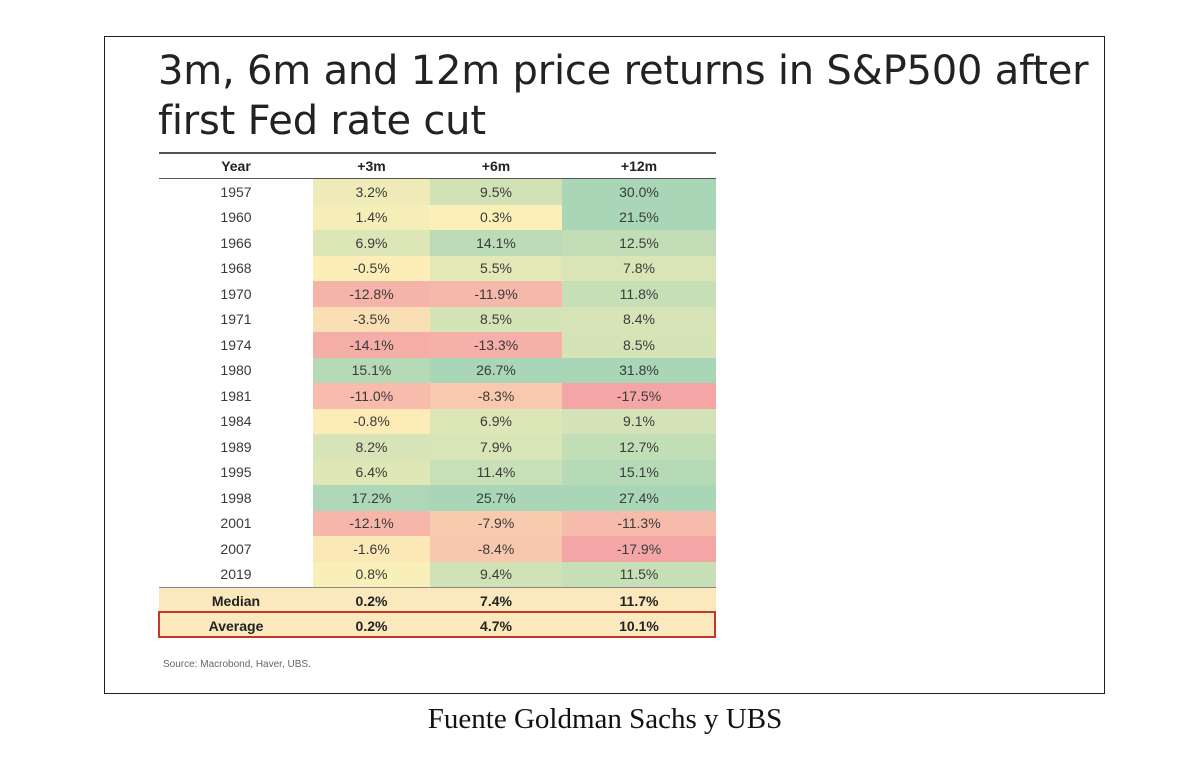  I want to click on return-cell-12m: 7.8%, so click(639, 268).